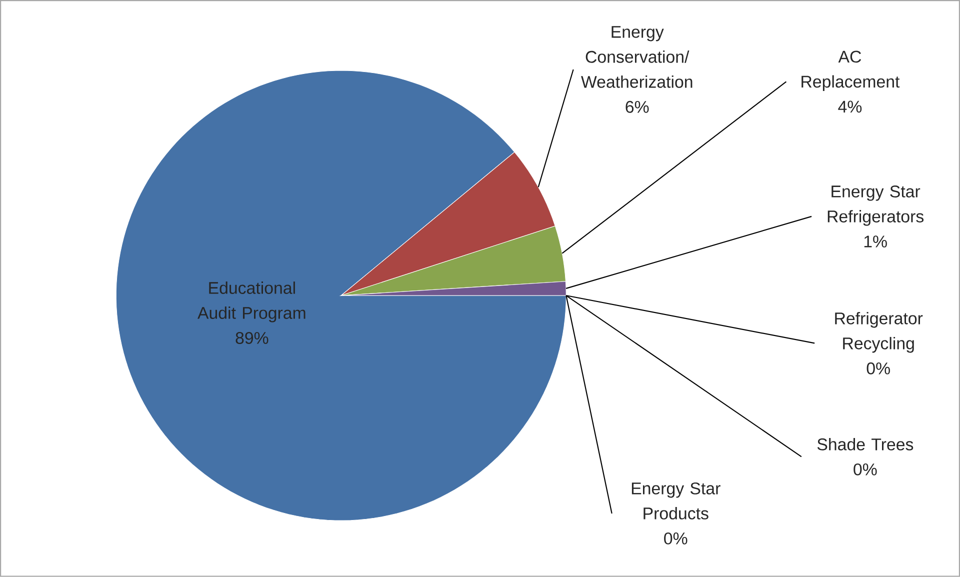 This screenshot has height=577, width=960. What do you see at coordinates (876, 206) in the screenshot?
I see `slice-label: Energy Star Refrigerators` at bounding box center [876, 206].